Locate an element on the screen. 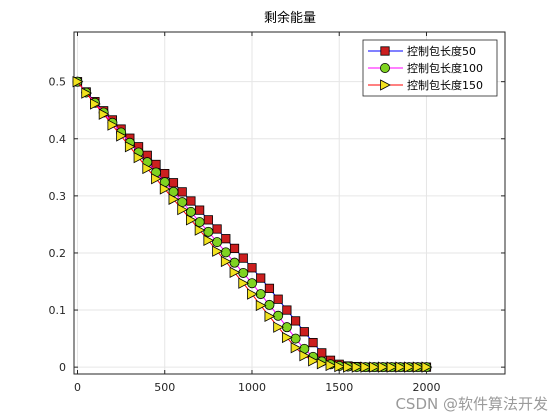 This screenshot has width=560, height=420. y-tick-label: 0 is located at coordinates (62, 367).